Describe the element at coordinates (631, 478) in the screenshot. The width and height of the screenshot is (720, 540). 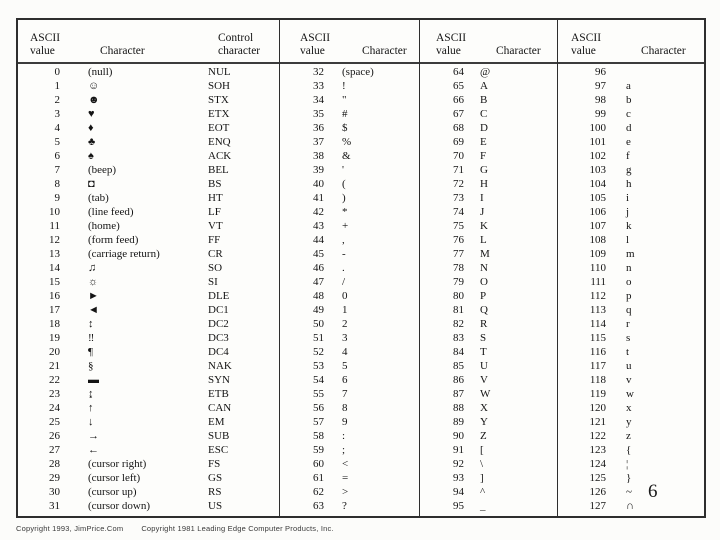
I see `table-row: 125}` at that location.